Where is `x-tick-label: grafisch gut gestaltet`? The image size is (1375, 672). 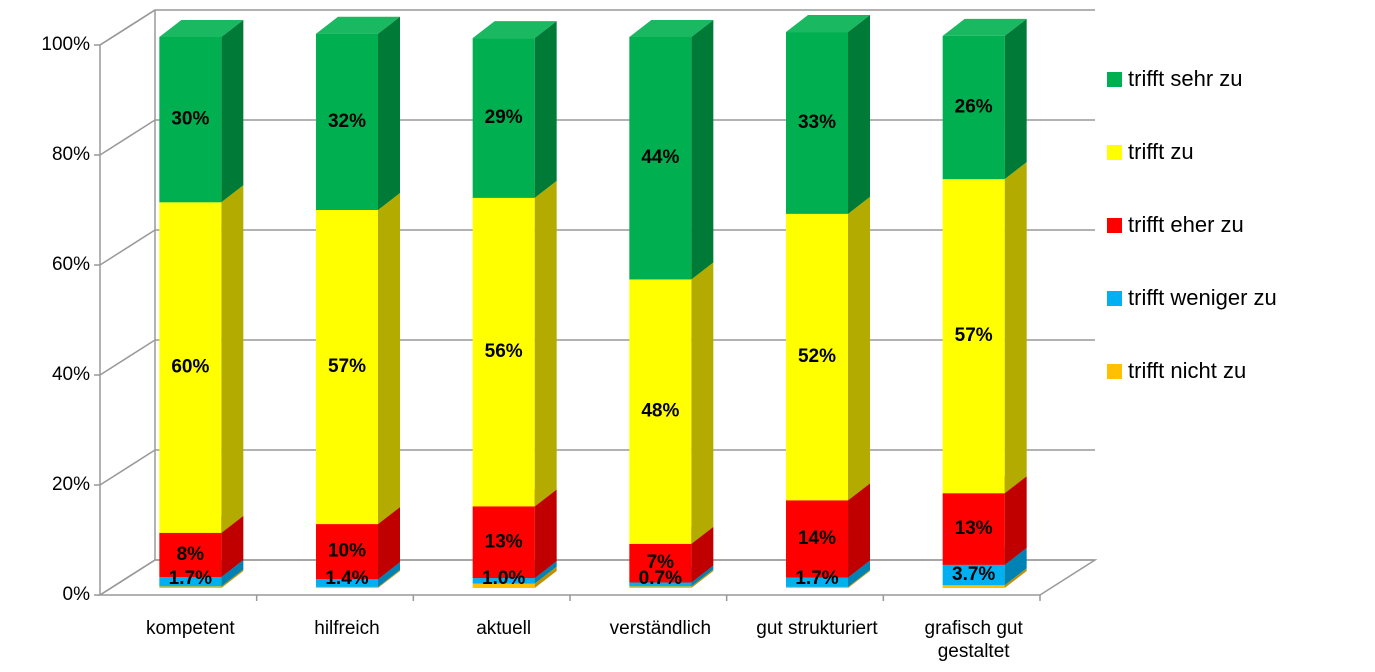 x-tick-label: grafisch gut gestaltet is located at coordinates (973, 640).